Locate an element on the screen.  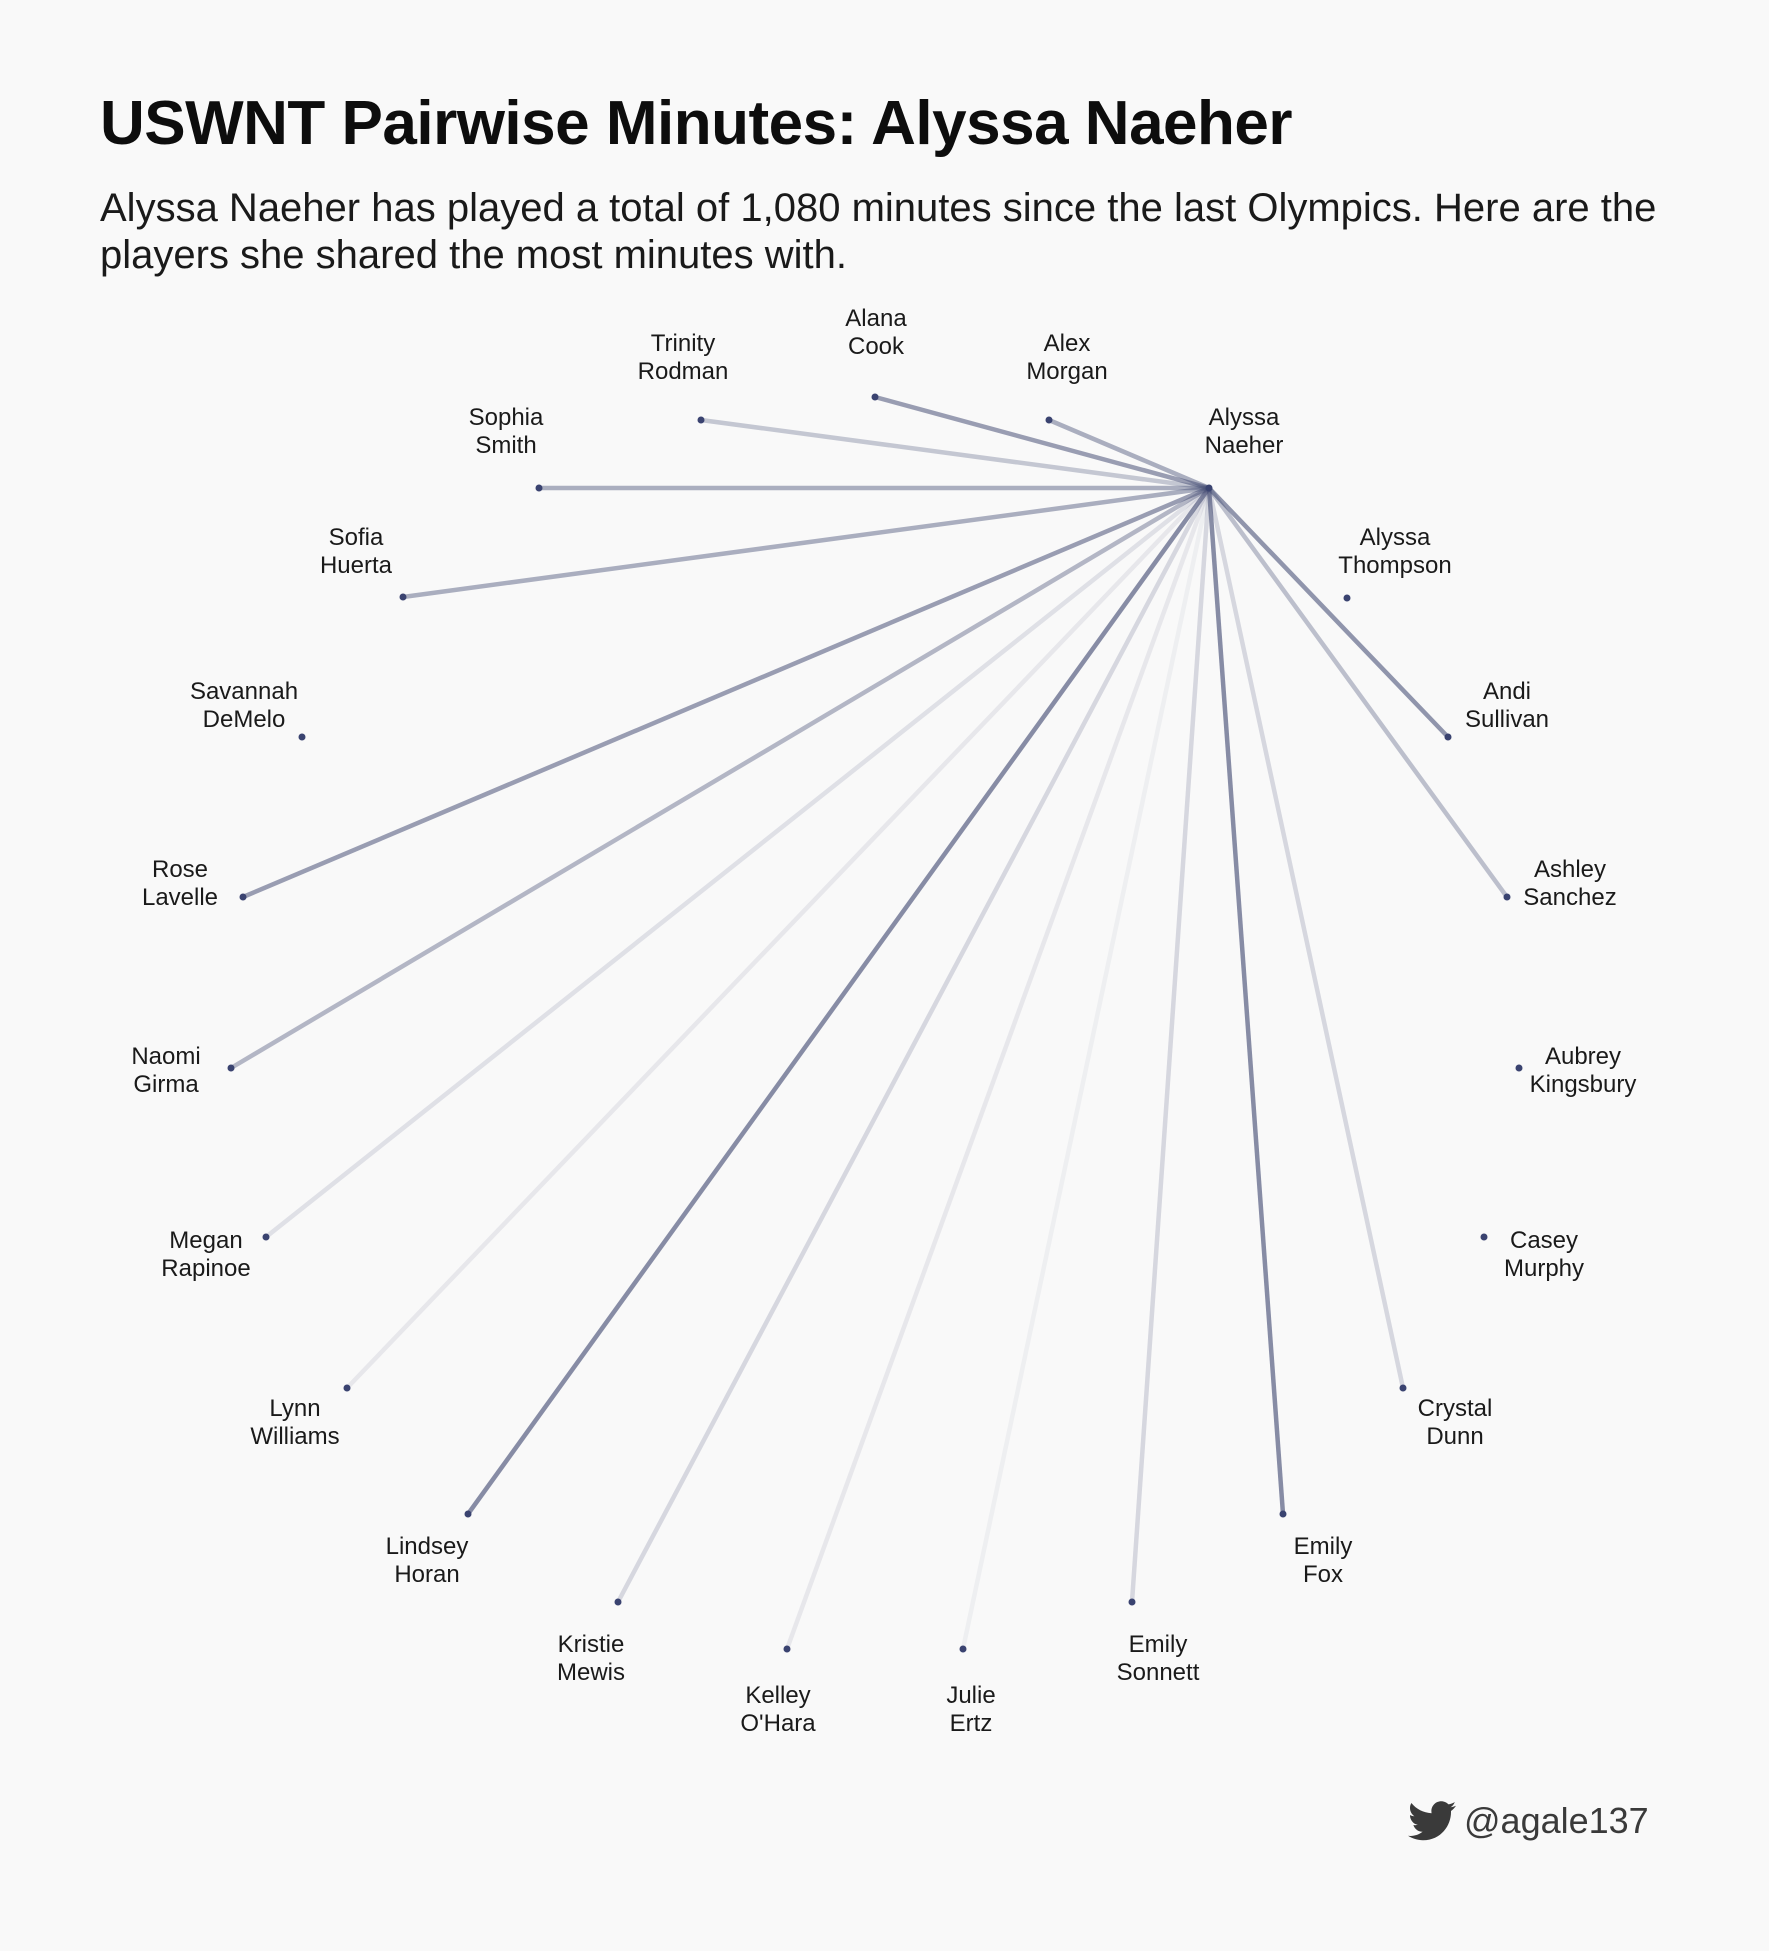
player-node-crystal-dunn is located at coordinates (1403, 1388).